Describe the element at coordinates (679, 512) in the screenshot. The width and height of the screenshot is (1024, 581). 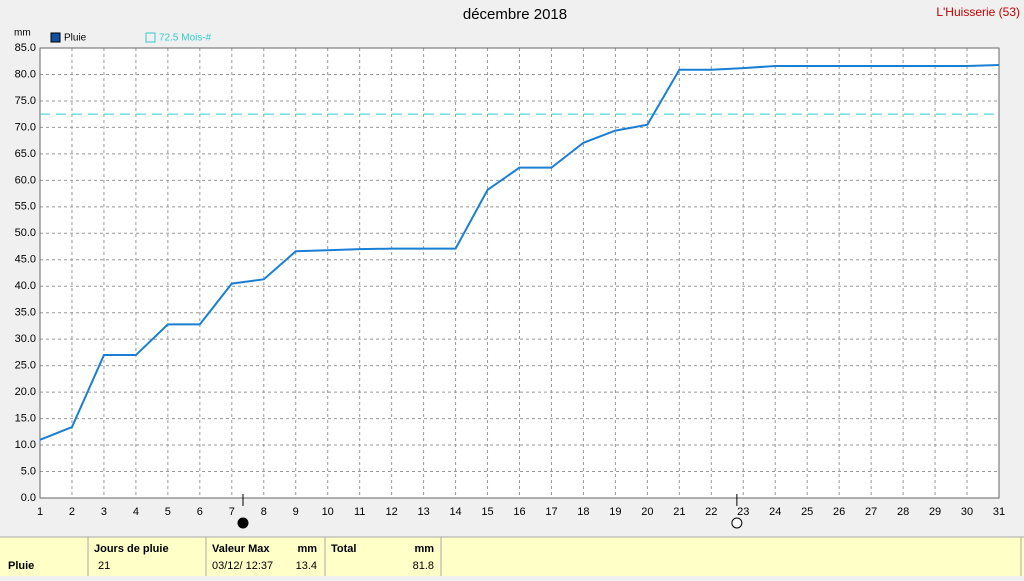
I see `x-tick-label: 21` at that location.